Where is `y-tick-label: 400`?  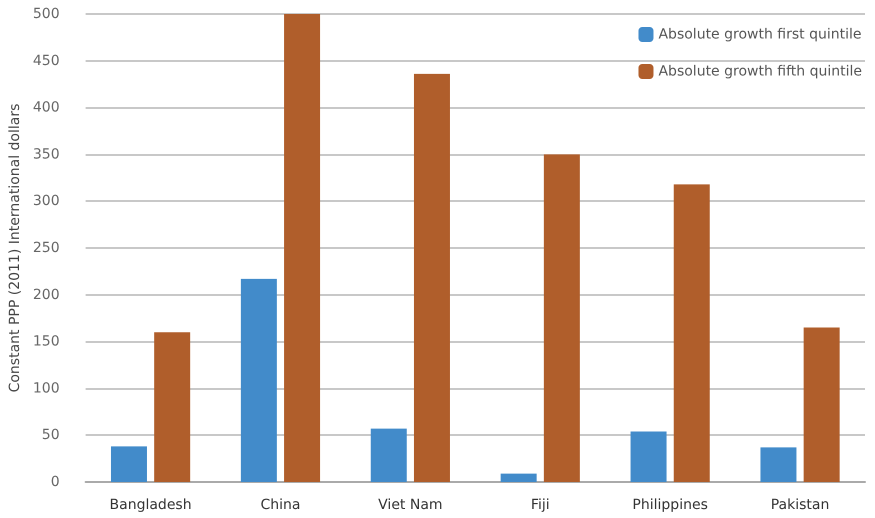 y-tick-label: 400 is located at coordinates (46, 108).